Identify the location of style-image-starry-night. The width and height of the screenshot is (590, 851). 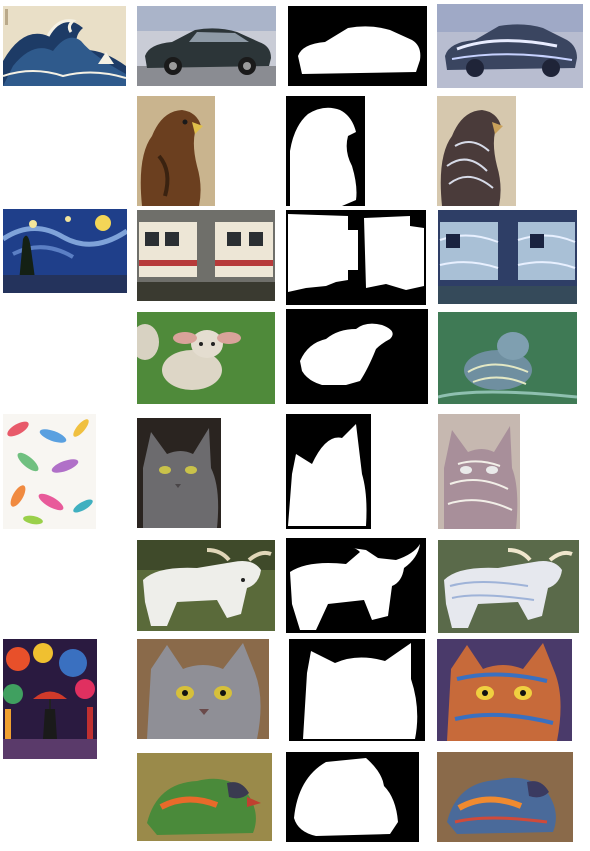
(65, 251).